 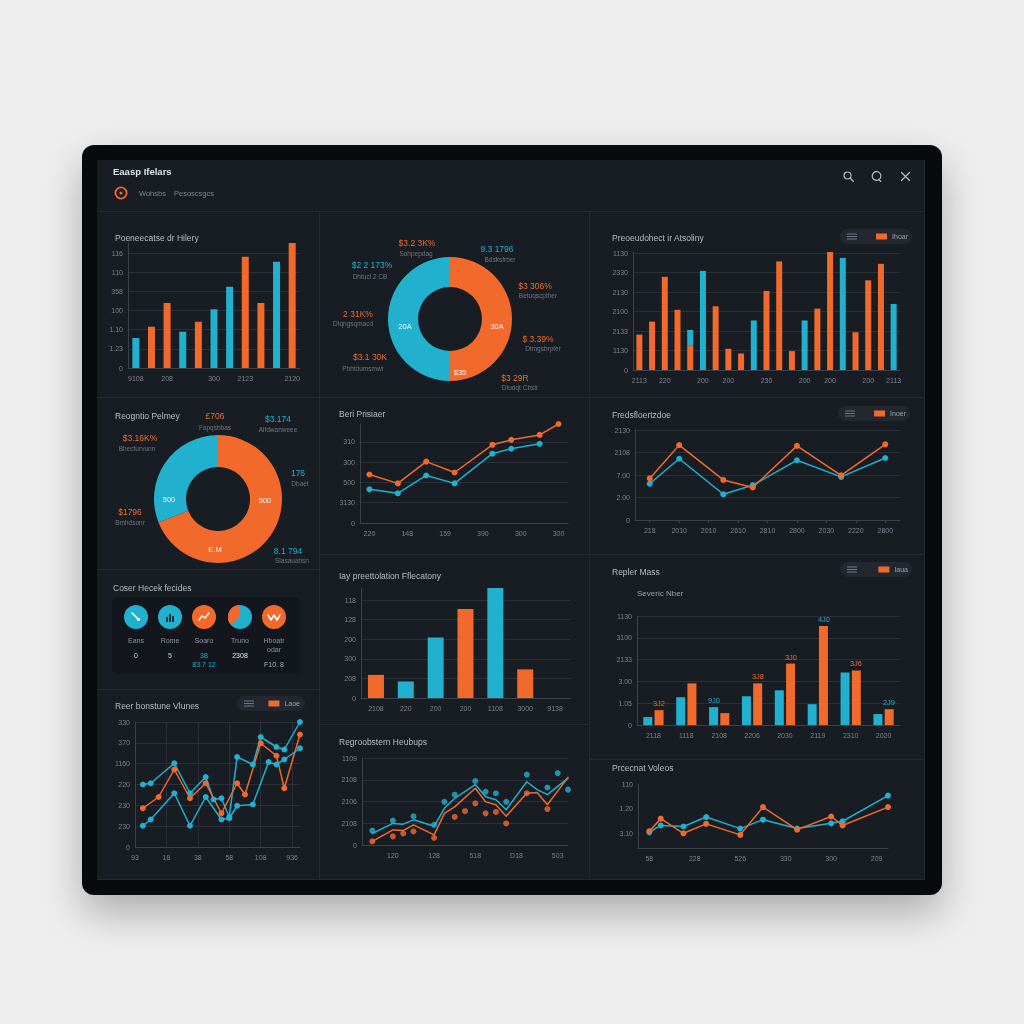 I want to click on text: $3 306%, so click(x=535, y=286).